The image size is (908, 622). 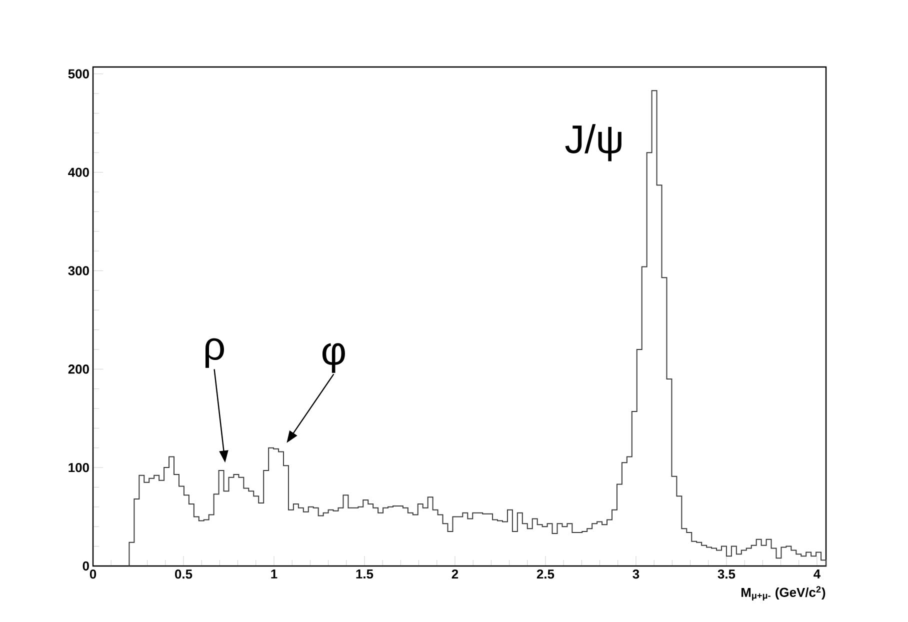 What do you see at coordinates (817, 574) in the screenshot?
I see `x-tick-label: 4` at bounding box center [817, 574].